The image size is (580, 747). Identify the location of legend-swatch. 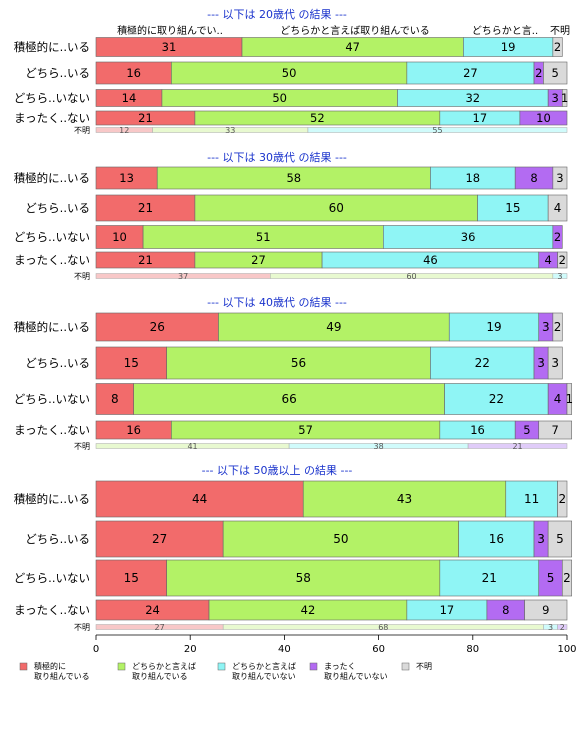
(23, 666).